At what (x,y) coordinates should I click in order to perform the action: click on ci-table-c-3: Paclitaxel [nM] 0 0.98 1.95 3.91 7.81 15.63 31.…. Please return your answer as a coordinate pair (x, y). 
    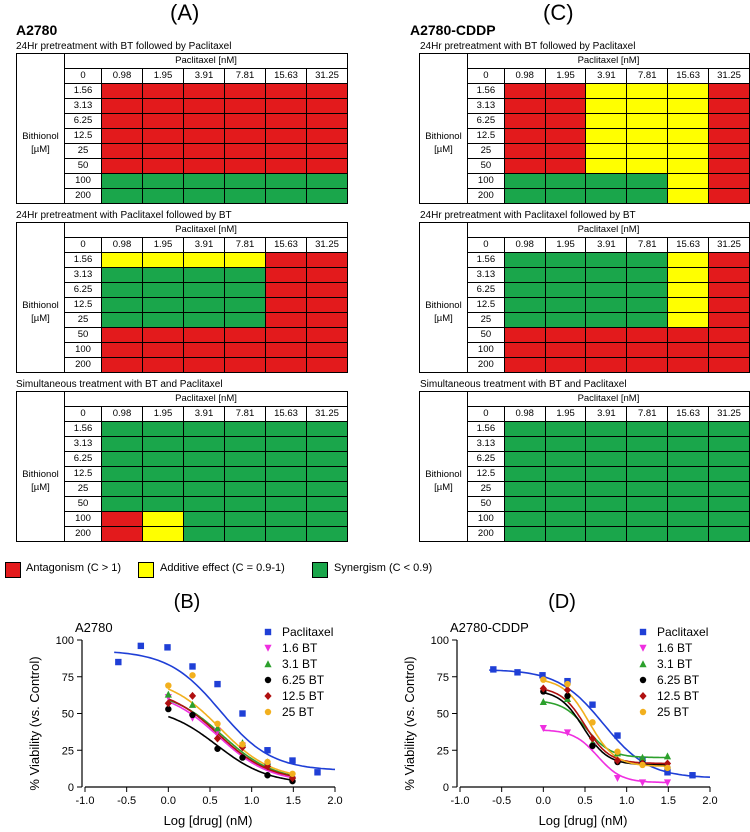
    Looking at the image, I should click on (584, 466).